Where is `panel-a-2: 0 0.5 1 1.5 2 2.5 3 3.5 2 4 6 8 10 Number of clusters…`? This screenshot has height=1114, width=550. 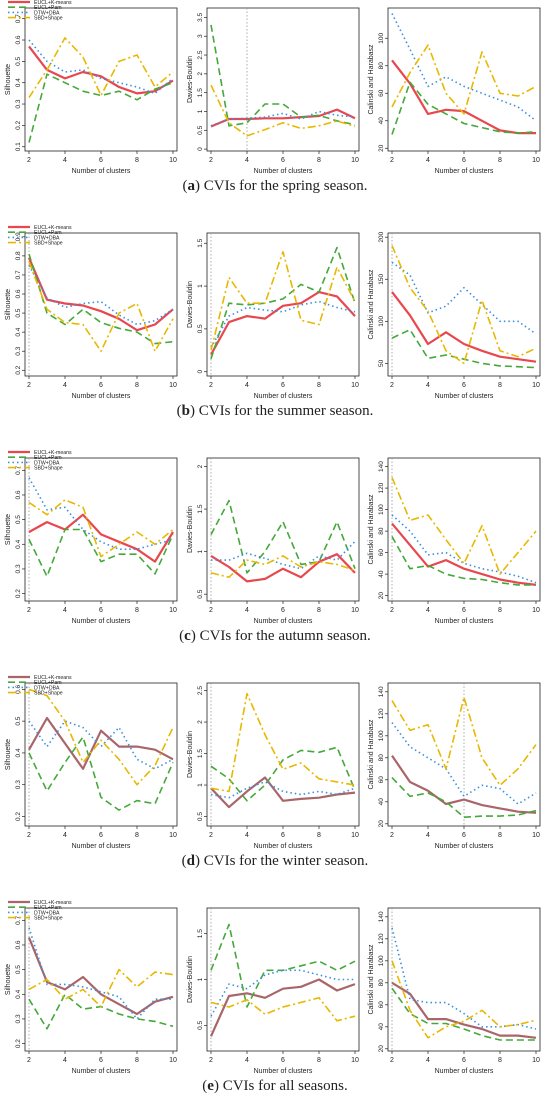
panel-a-2: 0 0.5 1 1.5 2 2.5 3 3.5 2 4 6 8 10 Number of clusters… is located at coordinates (273, 91).